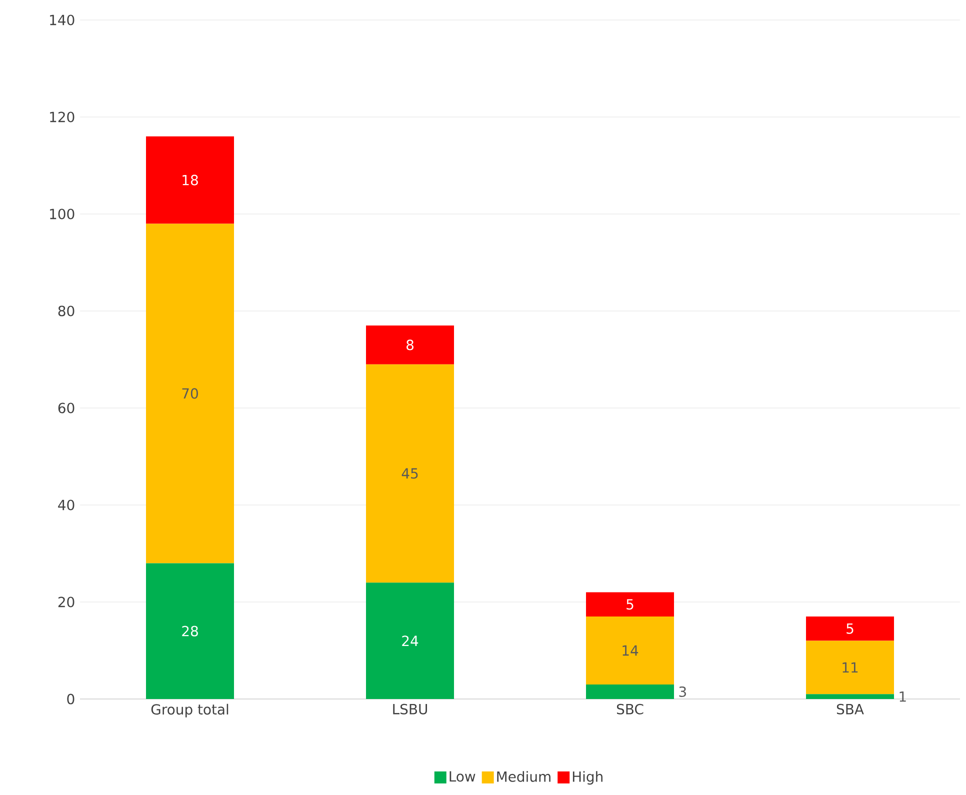 This screenshot has width=966, height=795. I want to click on data-label: 18, so click(190, 180).